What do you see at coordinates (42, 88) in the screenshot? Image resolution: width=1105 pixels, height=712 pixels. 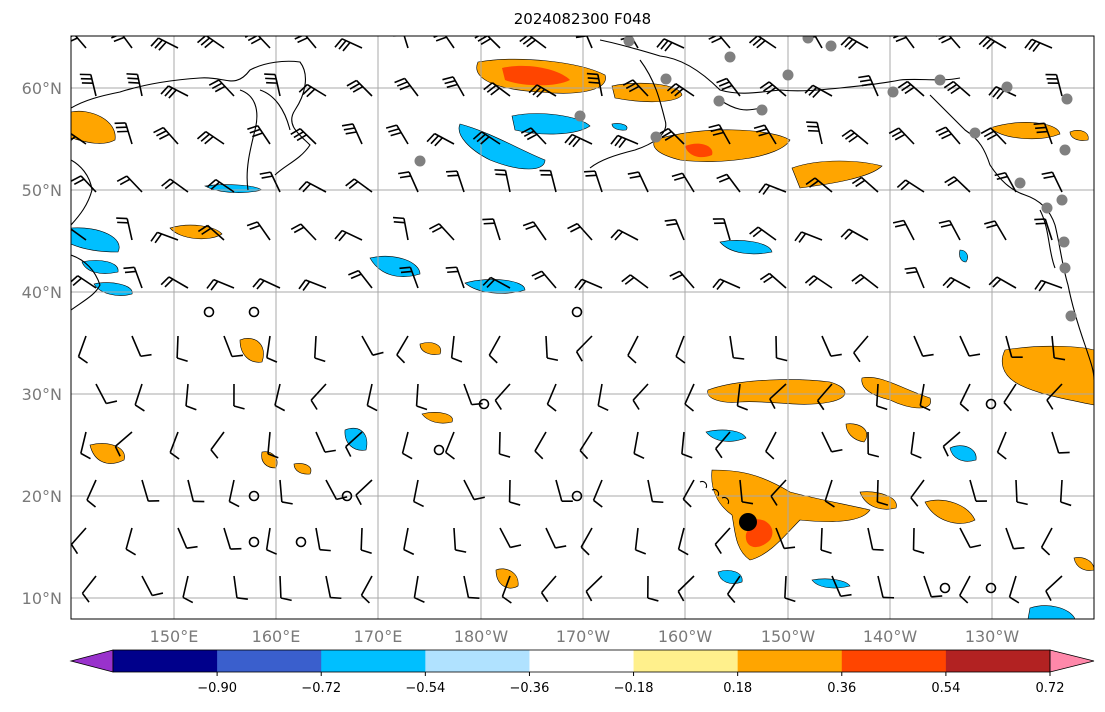 I see `lat-label: 60°N` at bounding box center [42, 88].